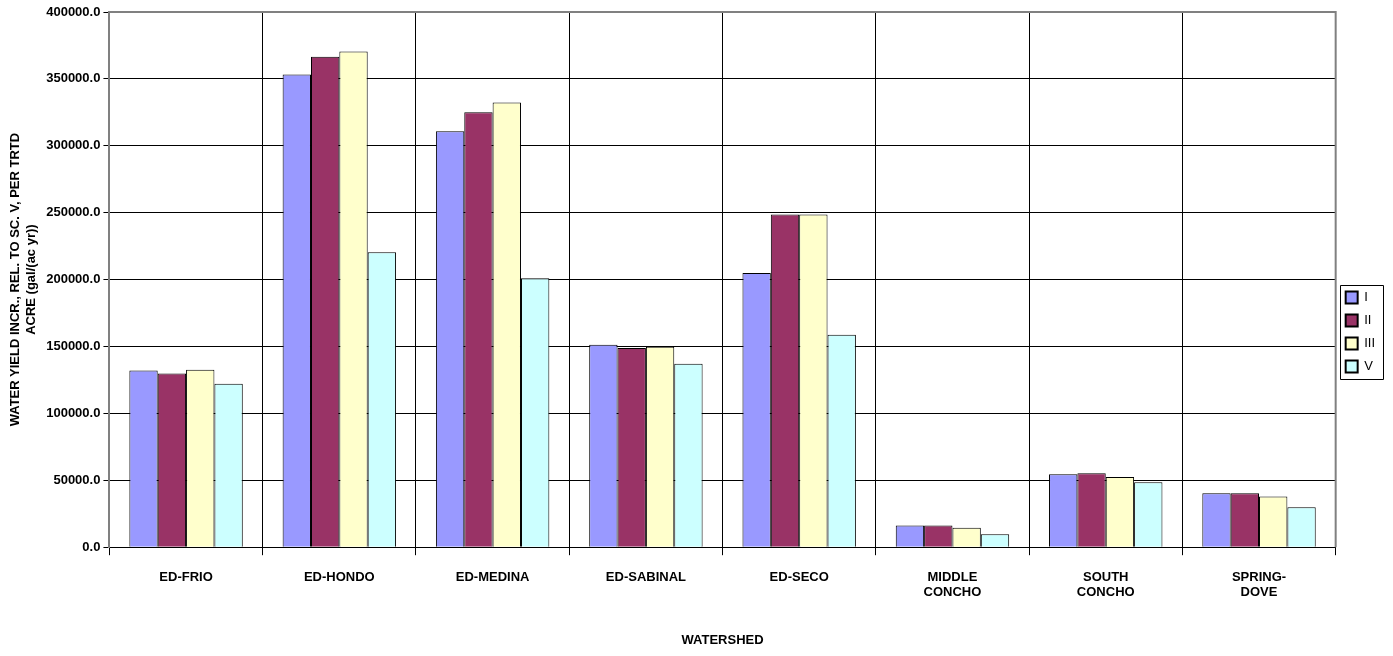 This screenshot has height=656, width=1393. Describe the element at coordinates (73, 212) in the screenshot. I see `y-tick-label: 250000.0` at that location.